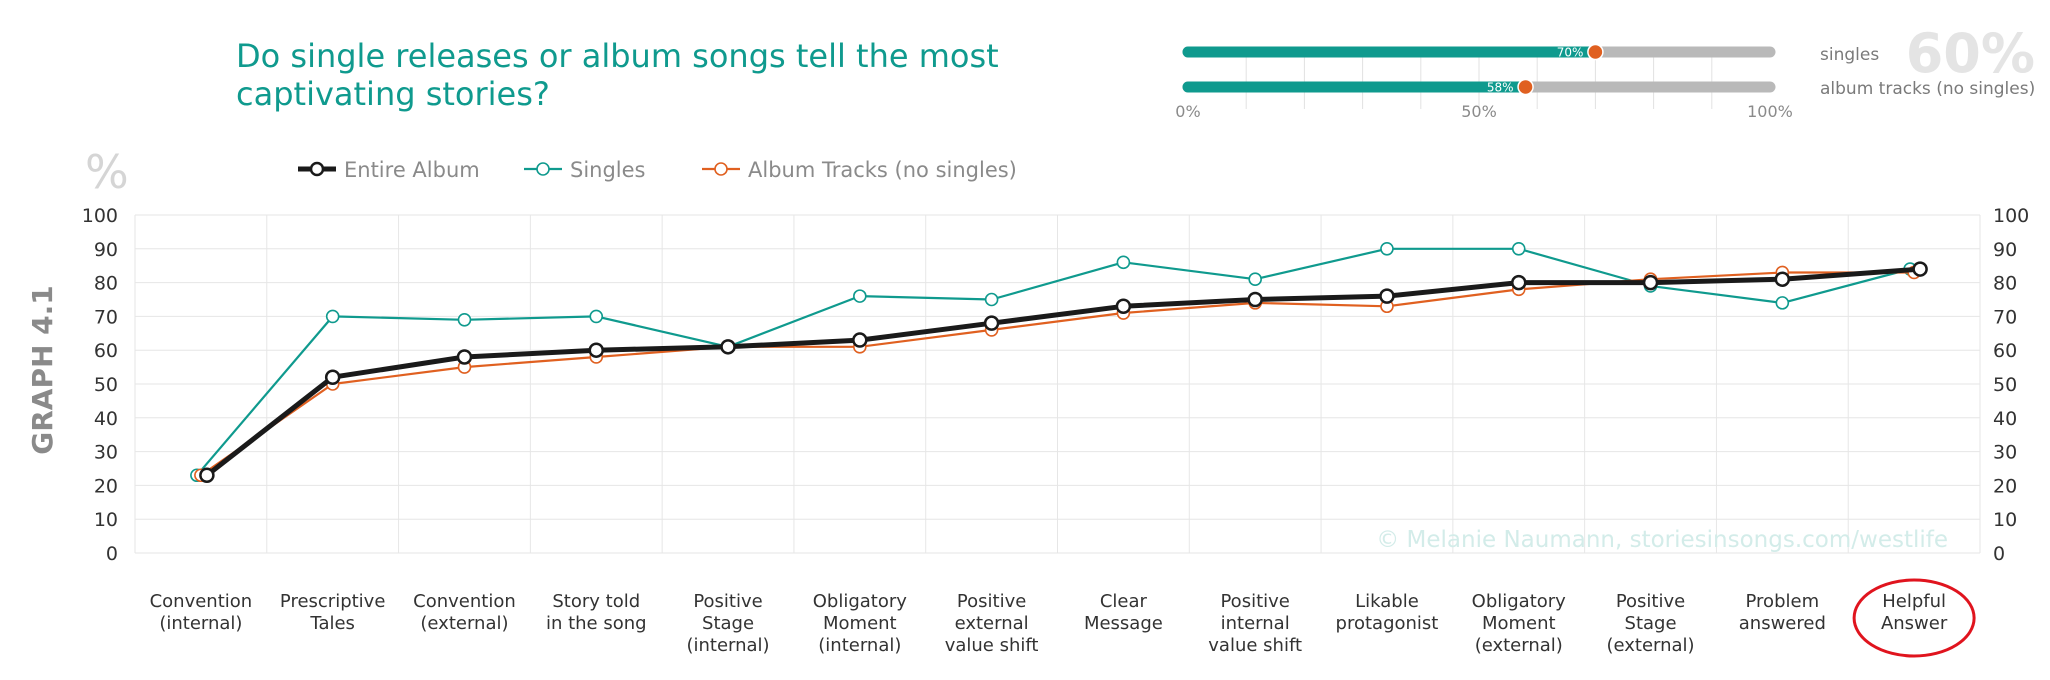 The width and height of the screenshot is (2050, 680). What do you see at coordinates (596, 601) in the screenshot?
I see `x-tick-label-line: Story told` at bounding box center [596, 601].